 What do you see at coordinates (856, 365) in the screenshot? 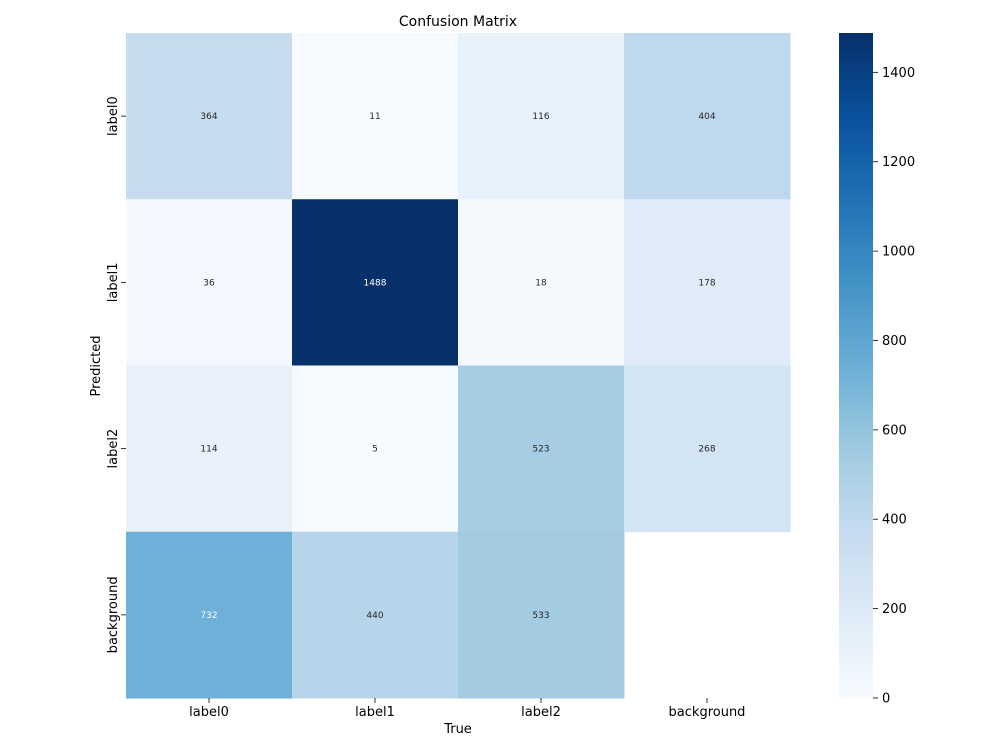
I see `colorbar` at bounding box center [856, 365].